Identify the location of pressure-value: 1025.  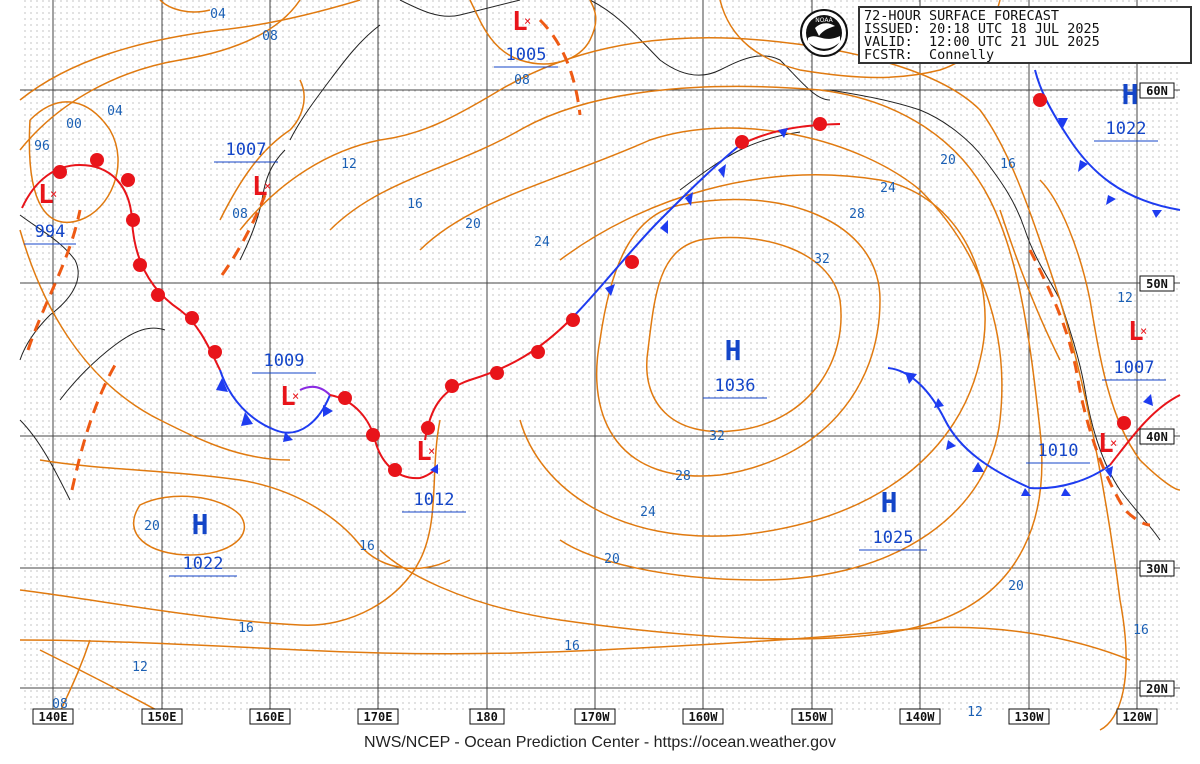
(893, 538).